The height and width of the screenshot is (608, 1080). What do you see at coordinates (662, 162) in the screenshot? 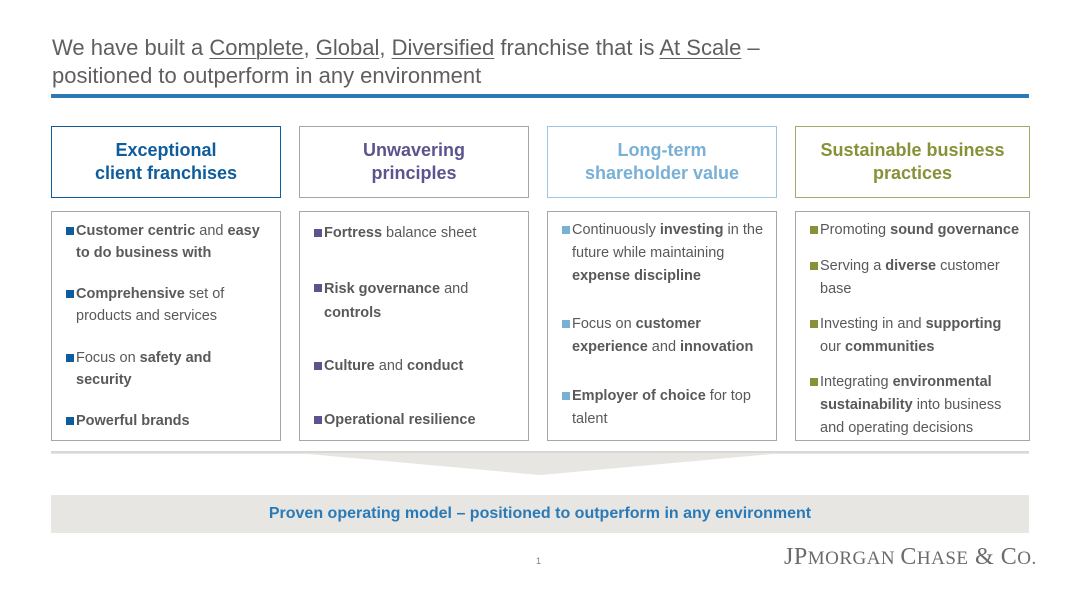
I see `heading-shareholder-value: Long-term shareholder value` at bounding box center [662, 162].